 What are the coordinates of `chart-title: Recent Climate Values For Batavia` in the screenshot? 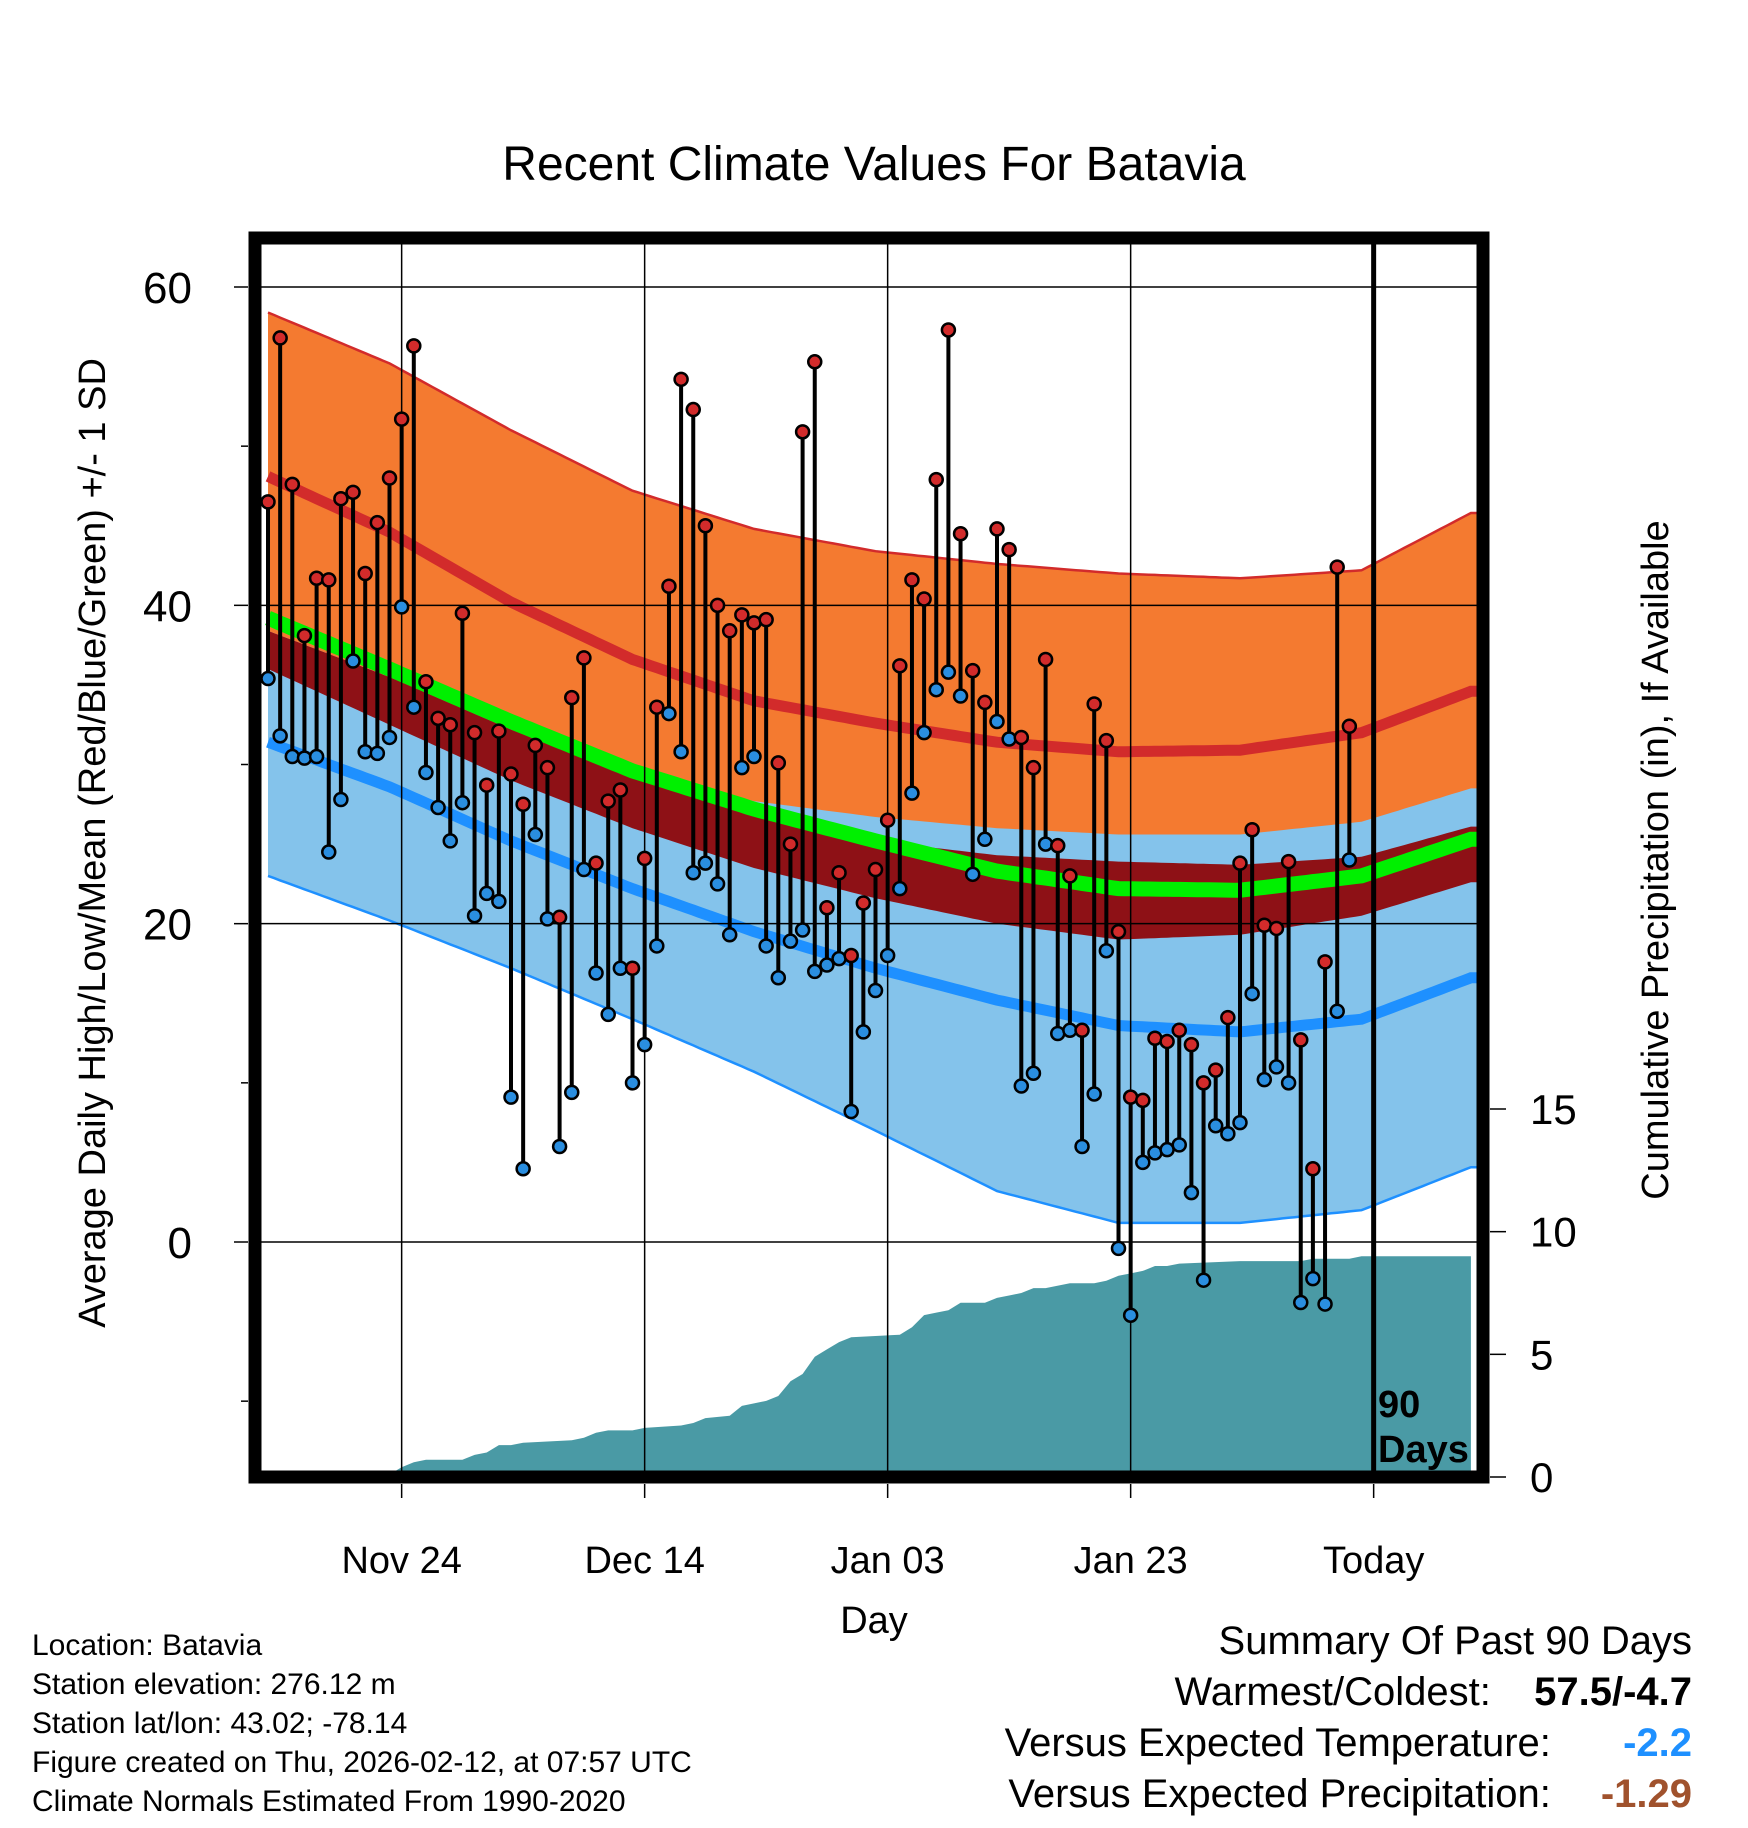 It's located at (874, 164).